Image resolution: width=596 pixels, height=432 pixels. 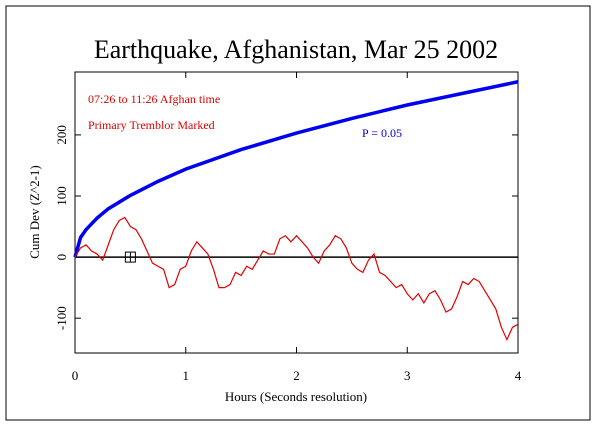 I want to click on x-tick-label: 3, so click(x=407, y=375).